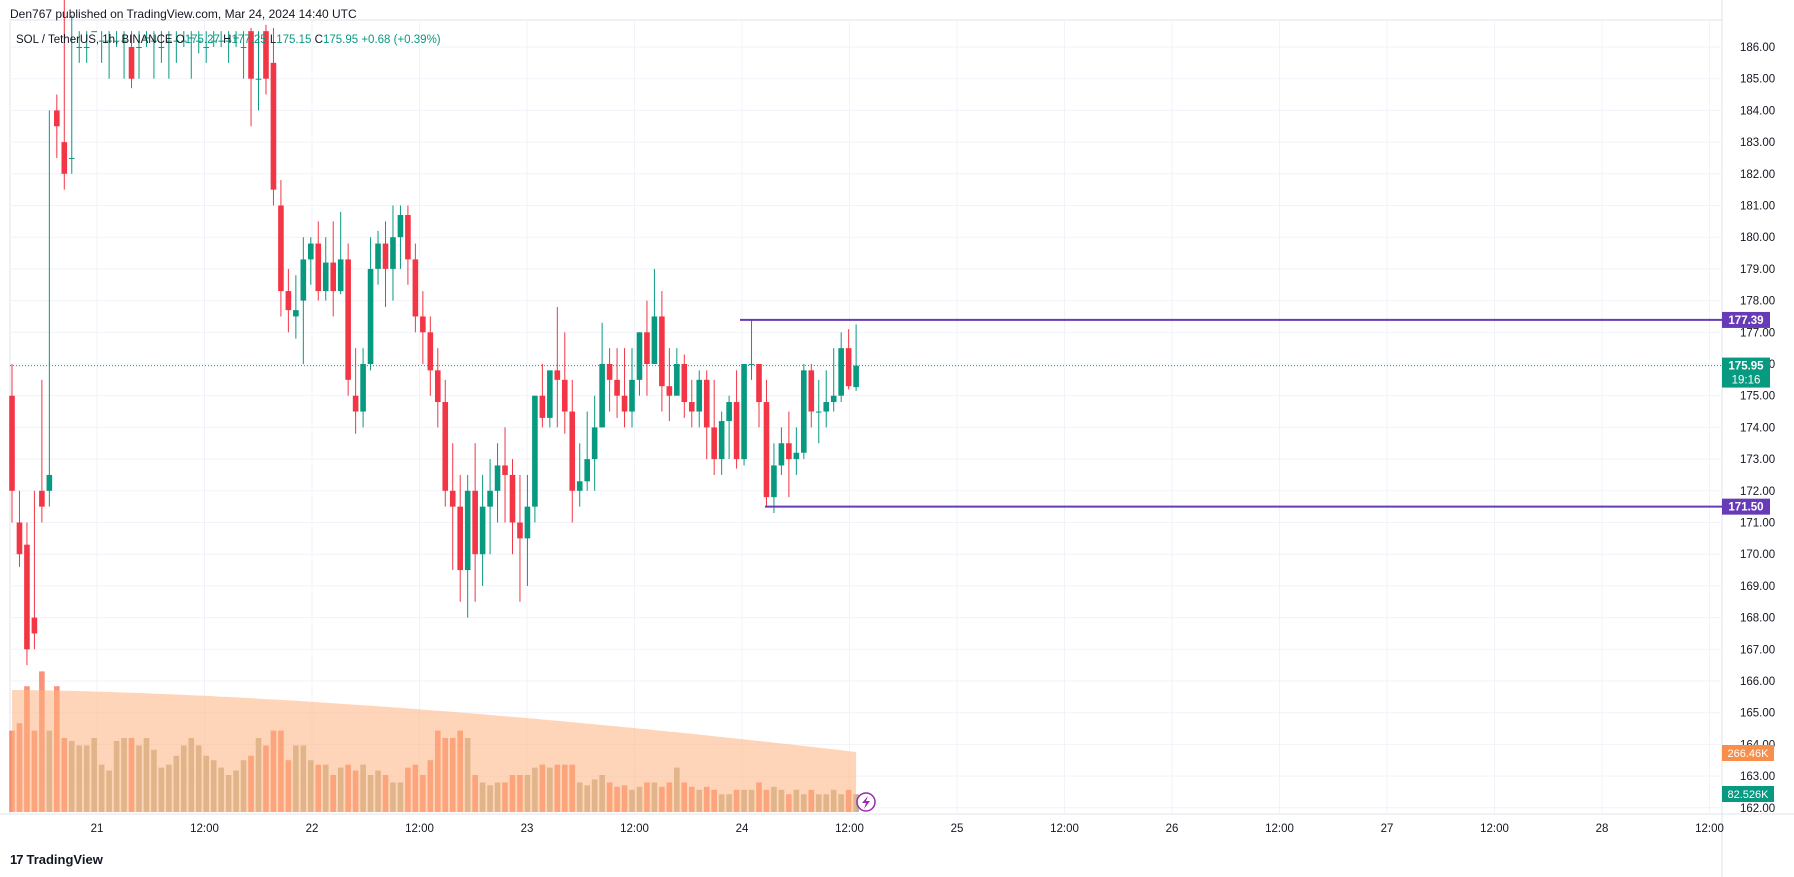 This screenshot has width=1794, height=877. What do you see at coordinates (1757, 80) in the screenshot?
I see `price-tick-label: 185.00` at bounding box center [1757, 80].